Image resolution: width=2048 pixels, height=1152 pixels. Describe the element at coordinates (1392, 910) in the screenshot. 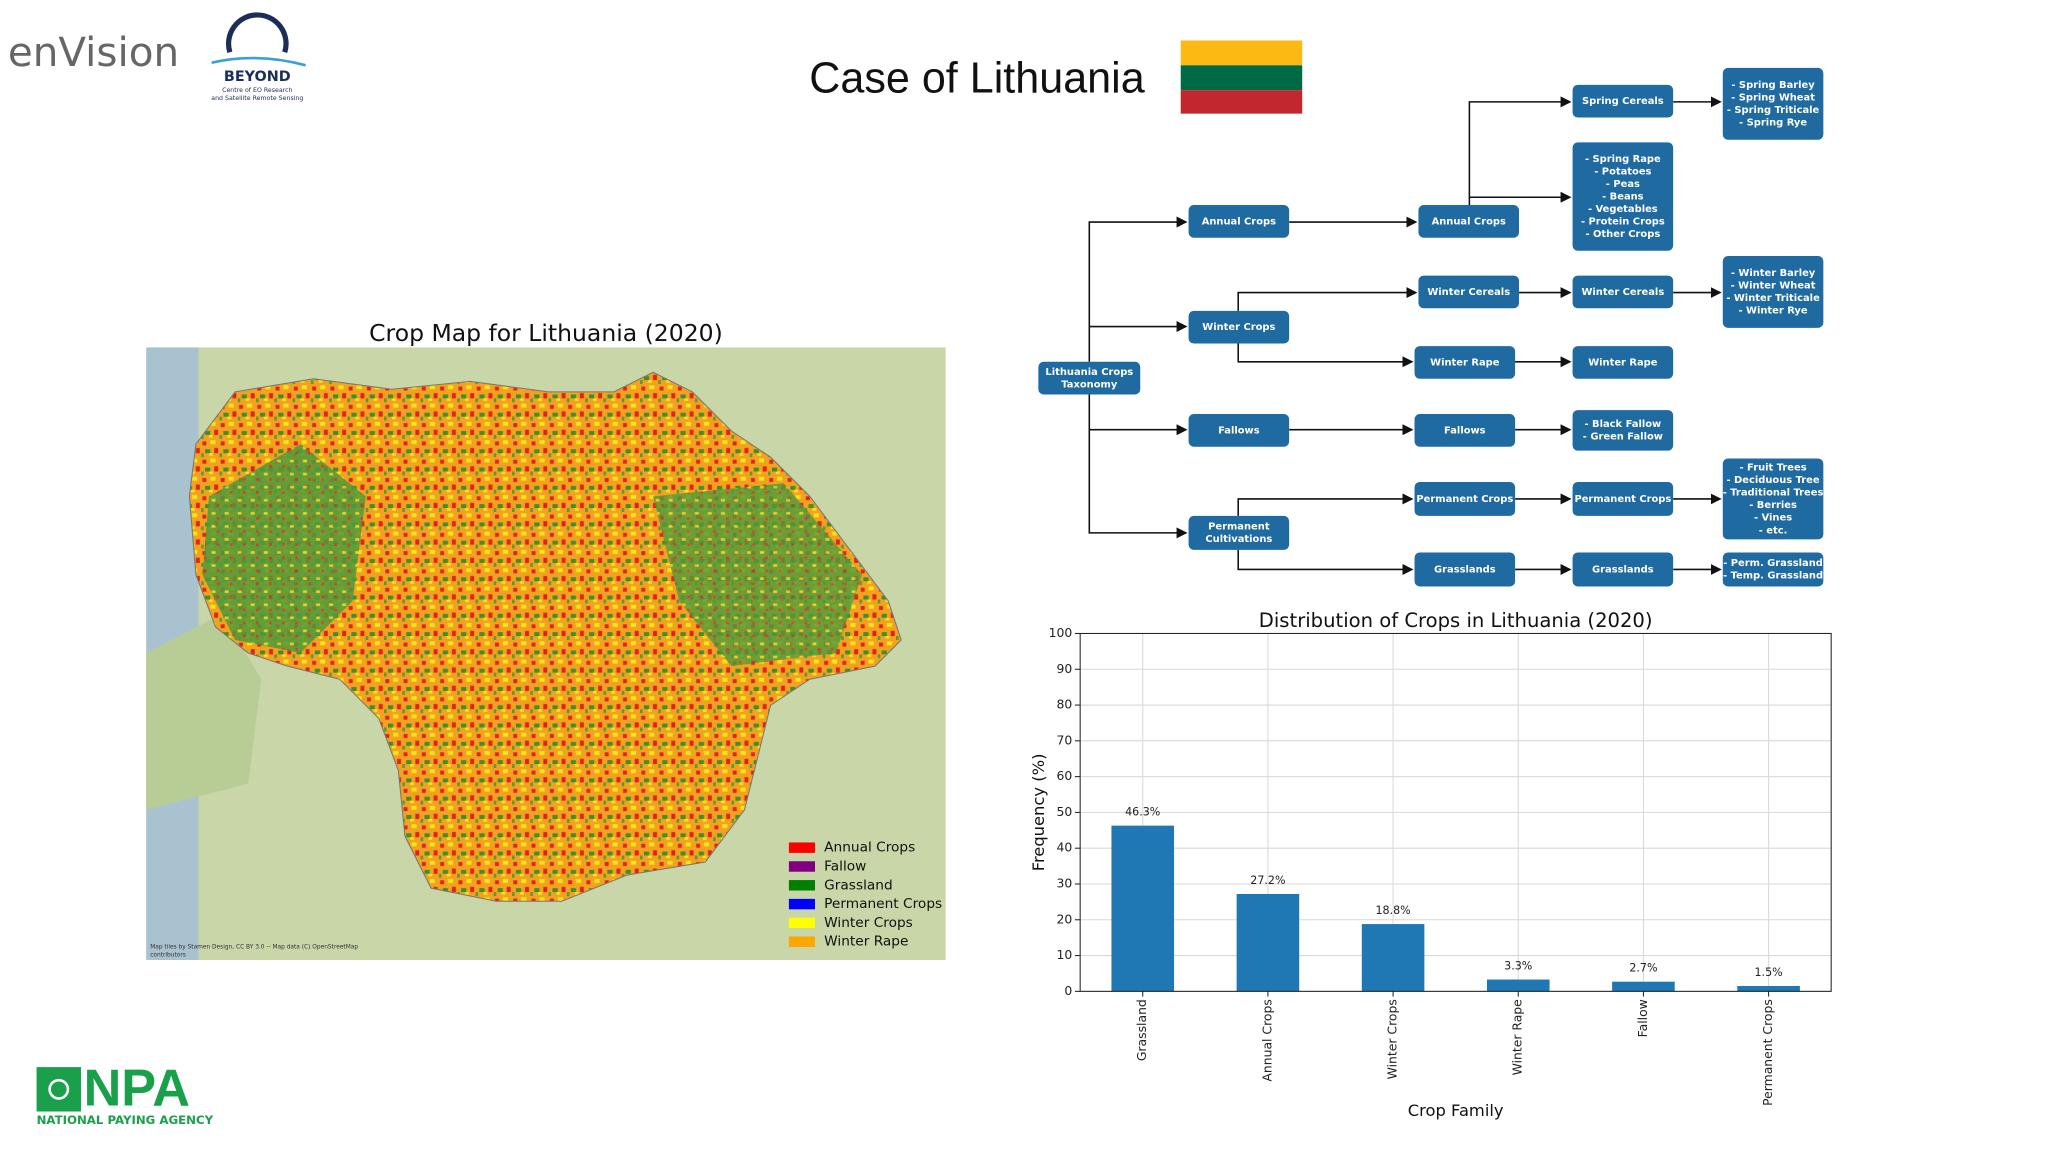

I see `value-label: 18.8%` at that location.